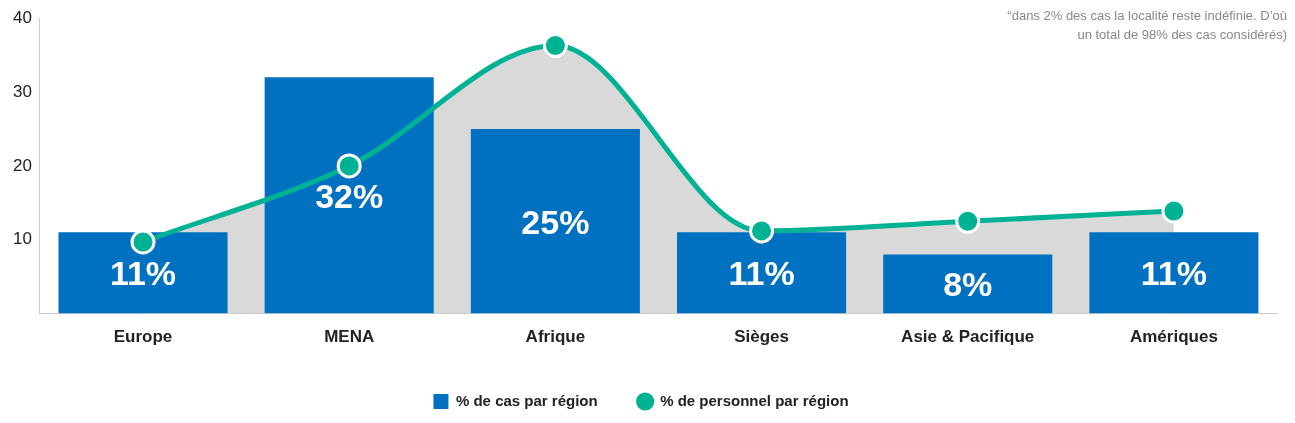  Describe the element at coordinates (143, 337) in the screenshot. I see `x-tick-label: Europe` at that location.